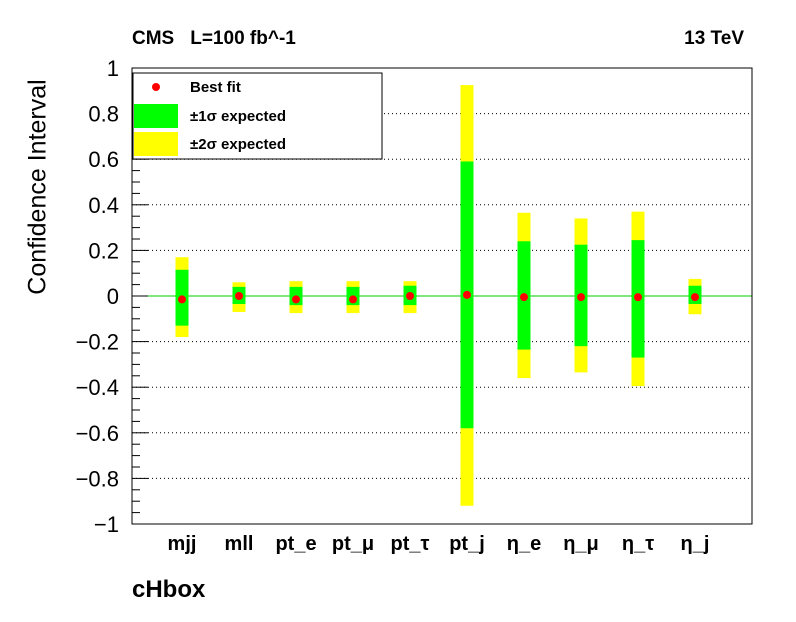 This screenshot has height=622, width=796. Describe the element at coordinates (153, 38) in the screenshot. I see `experiment-label: CMS` at that location.